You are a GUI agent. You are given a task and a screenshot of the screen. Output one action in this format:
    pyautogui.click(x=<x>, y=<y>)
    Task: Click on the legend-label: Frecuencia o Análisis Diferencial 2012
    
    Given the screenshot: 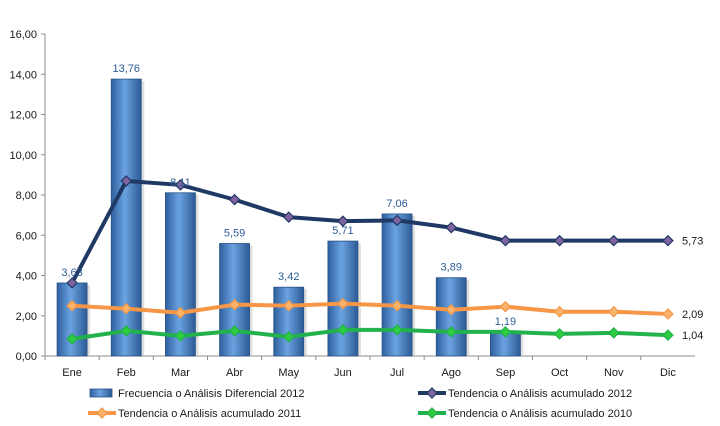 What is the action you would take?
    pyautogui.click(x=211, y=394)
    